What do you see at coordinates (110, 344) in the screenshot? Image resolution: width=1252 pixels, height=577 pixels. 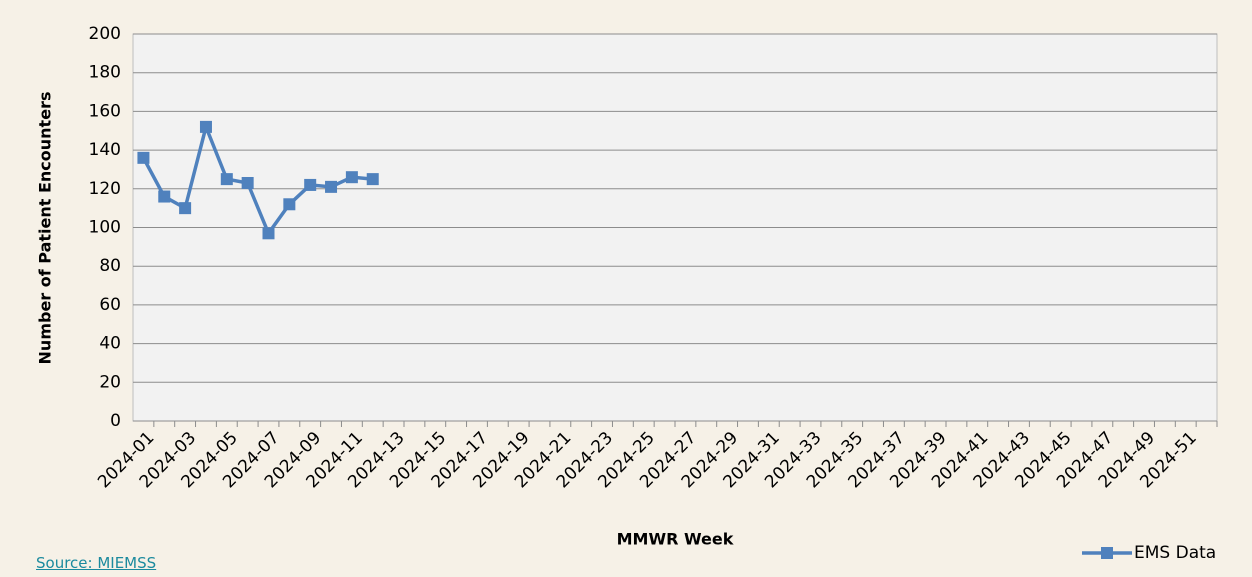 I see `y-tick-label: 40` at bounding box center [110, 344].